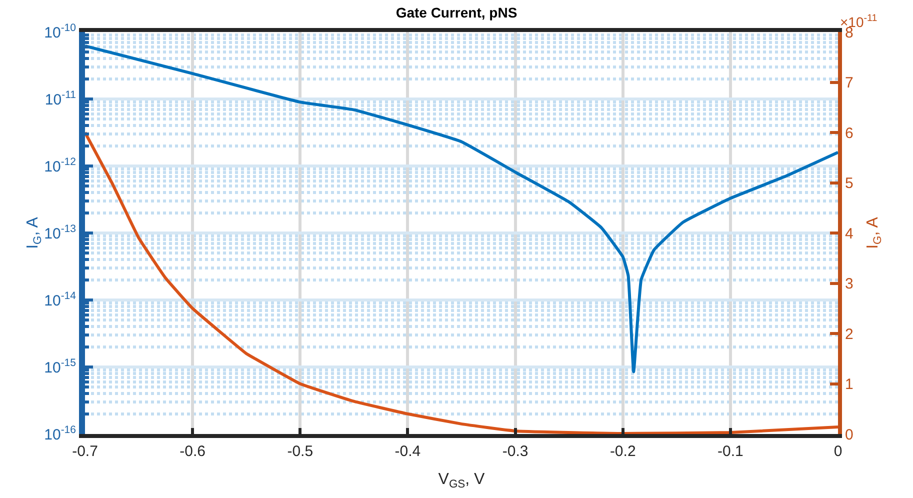  I want to click on y-tick-label: 10$^{-10}$, so click(60, 32).